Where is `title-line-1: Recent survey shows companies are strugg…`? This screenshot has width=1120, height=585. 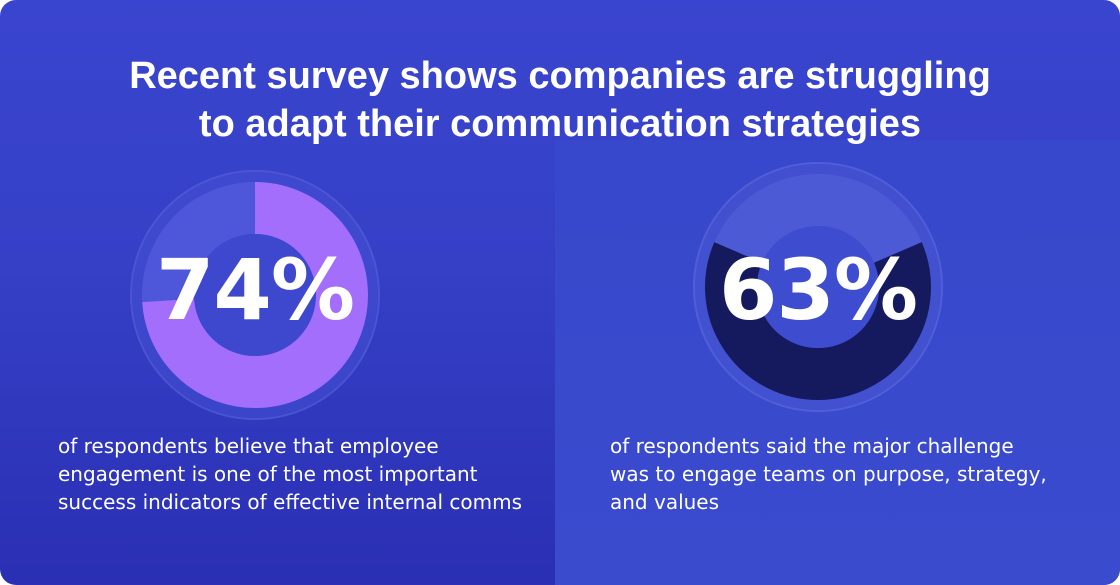
title-line-1: Recent survey shows companies are strugg… is located at coordinates (560, 76).